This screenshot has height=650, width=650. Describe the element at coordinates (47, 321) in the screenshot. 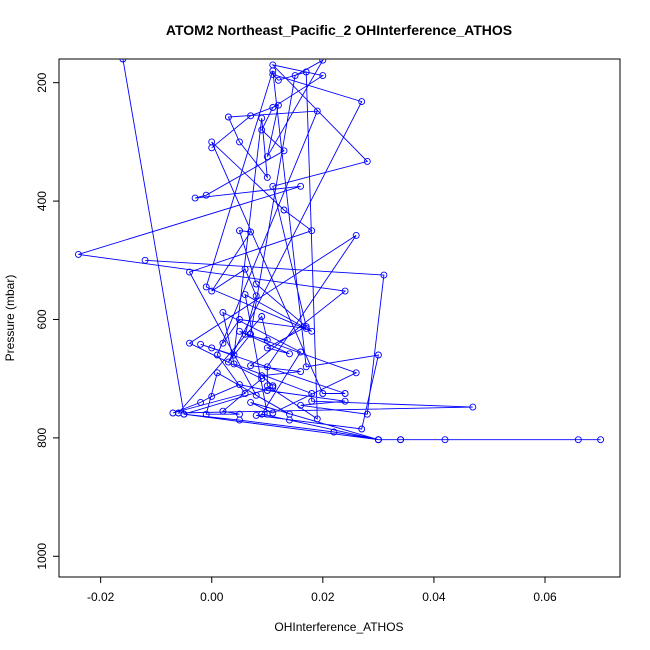

I see `y-axis: 200 400 600 800 1000` at that location.